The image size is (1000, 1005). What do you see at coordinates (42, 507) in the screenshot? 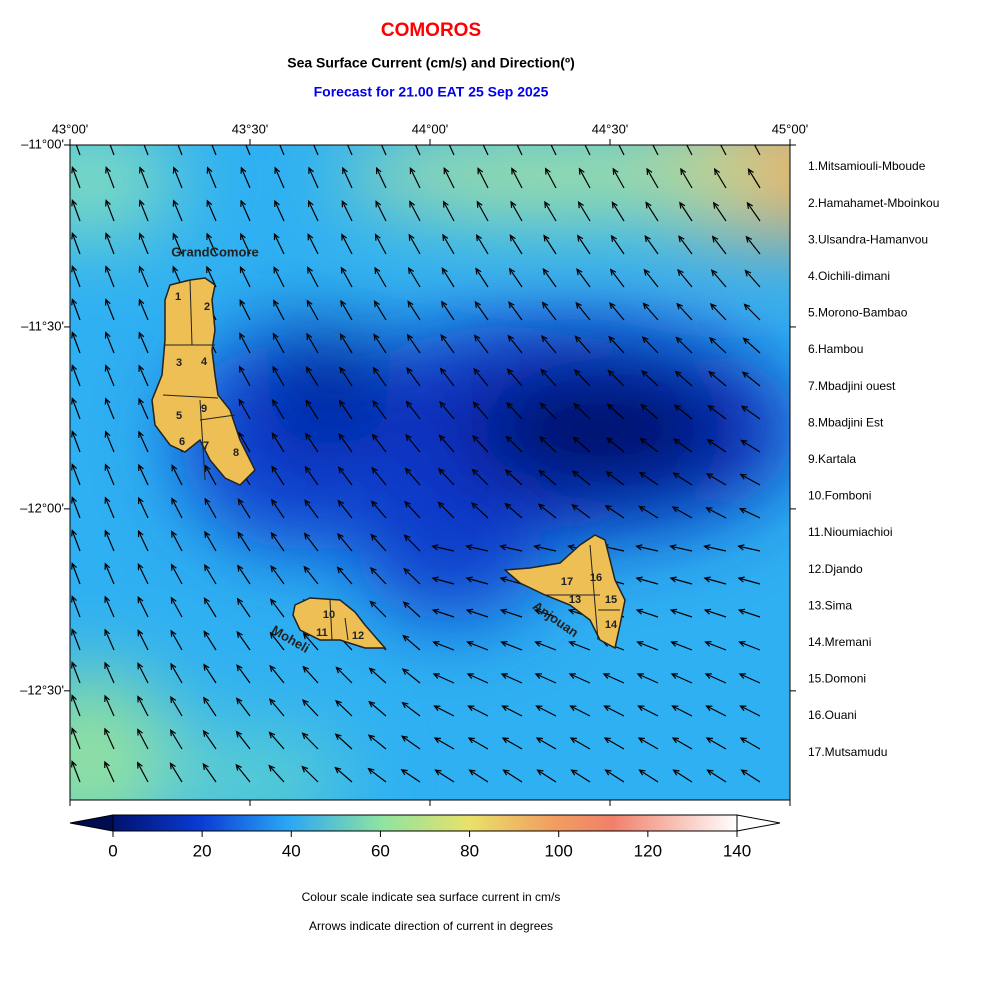
I see `y-tick-label: –12°00'` at bounding box center [42, 507].